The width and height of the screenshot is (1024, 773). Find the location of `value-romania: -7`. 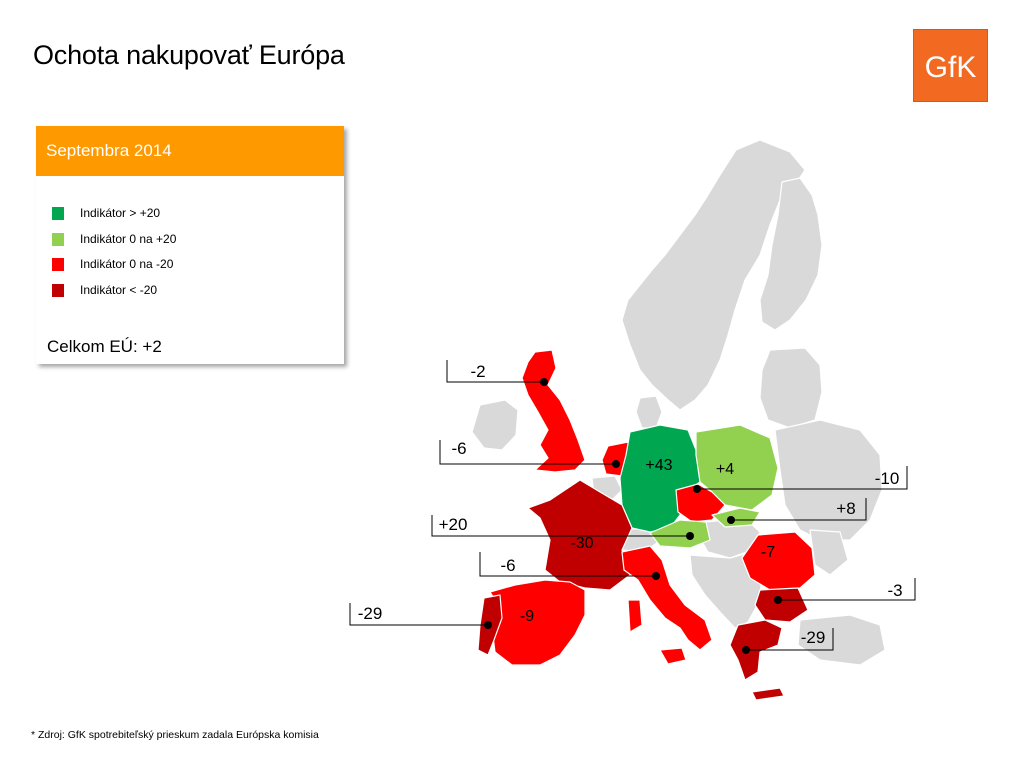

value-romania: -7 is located at coordinates (768, 552).